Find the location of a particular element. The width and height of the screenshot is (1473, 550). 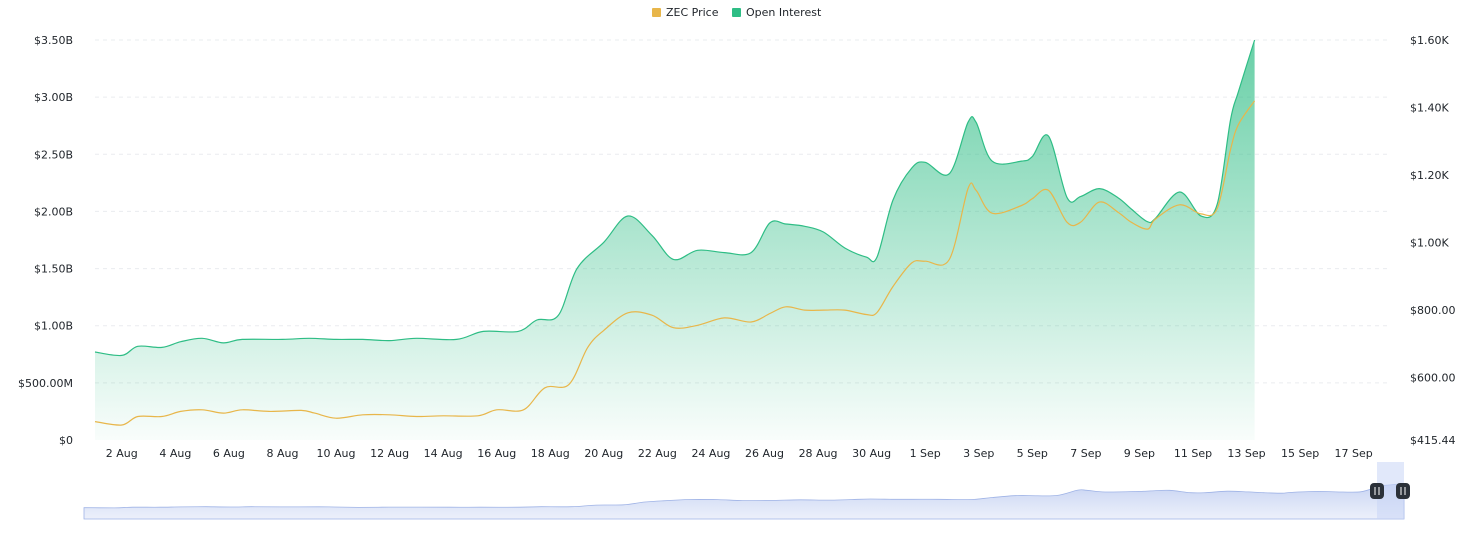

x-tick-label: 26 Aug is located at coordinates (764, 453).